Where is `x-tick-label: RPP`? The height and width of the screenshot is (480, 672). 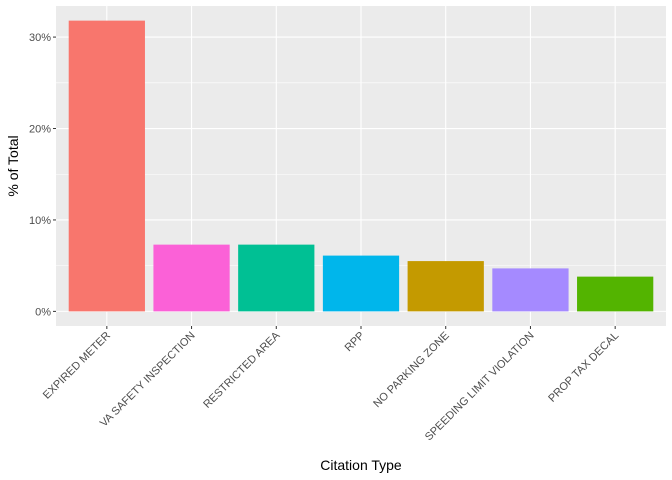 x-tick-label: RPP is located at coordinates (355, 342).